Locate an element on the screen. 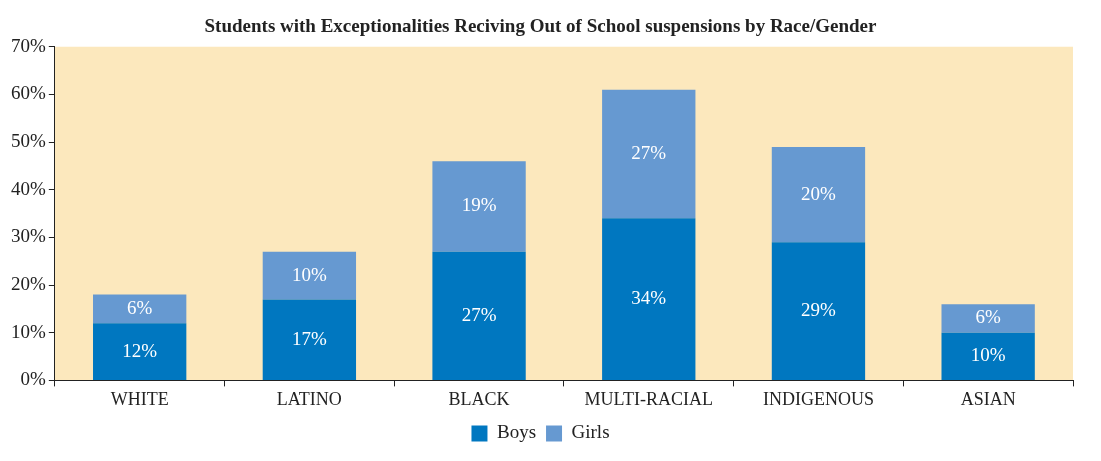  data-label: 34% is located at coordinates (649, 298).